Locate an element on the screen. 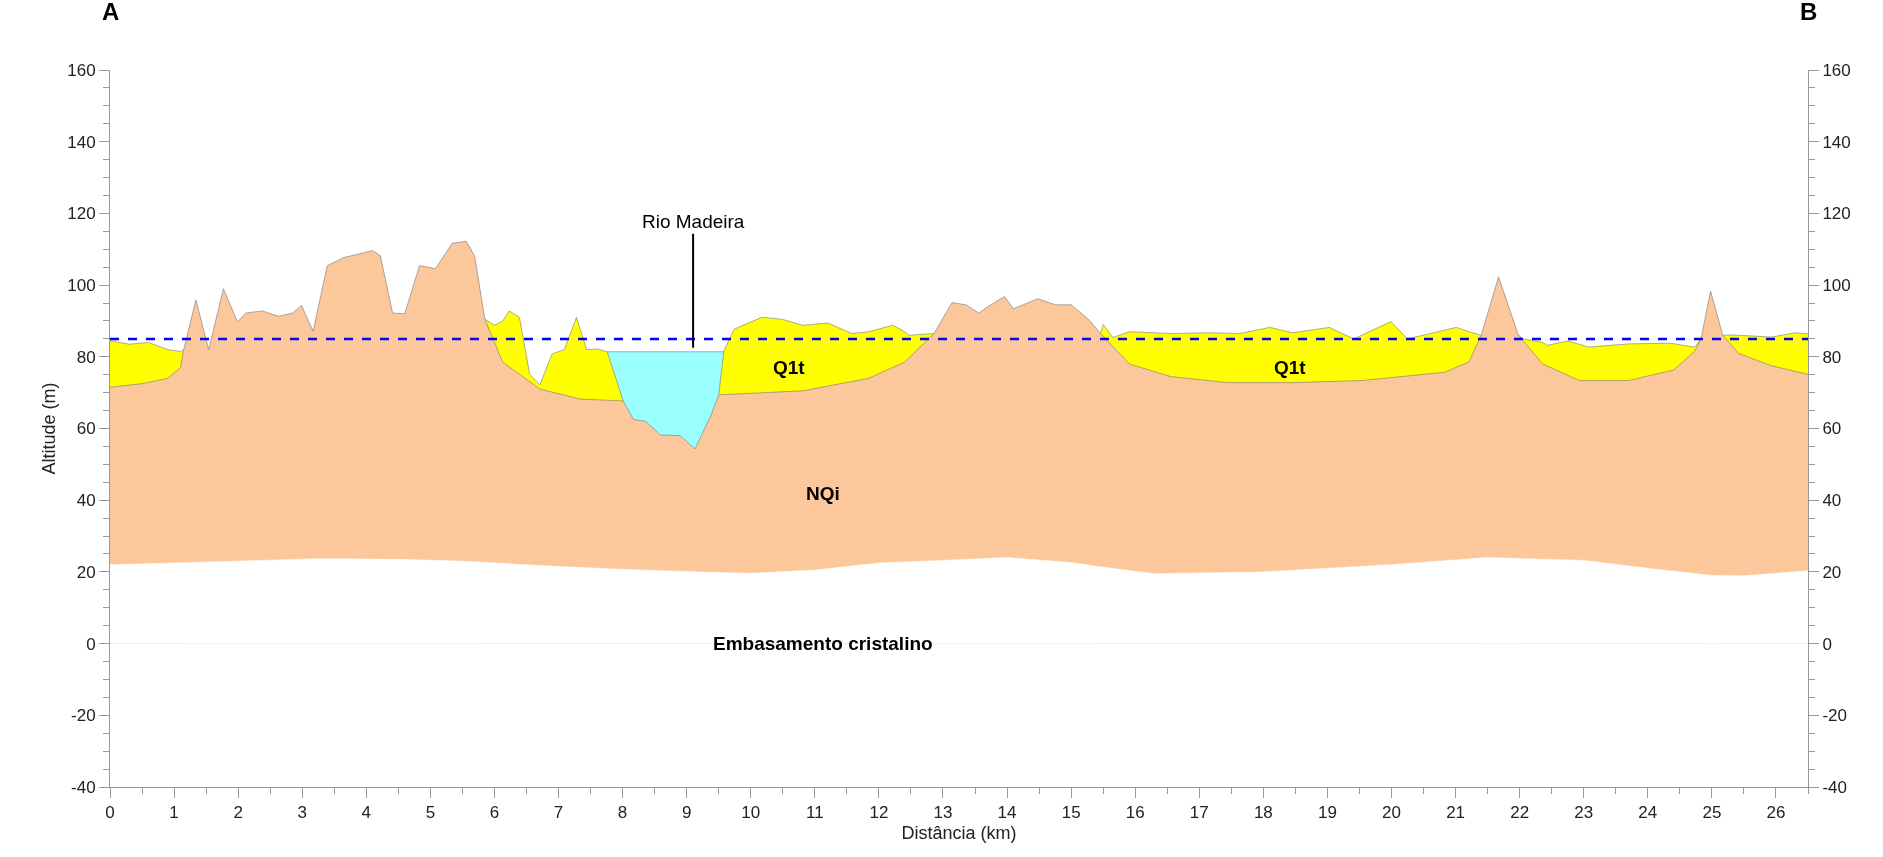 The height and width of the screenshot is (857, 1883). y-tick-label: 20 is located at coordinates (86, 572).